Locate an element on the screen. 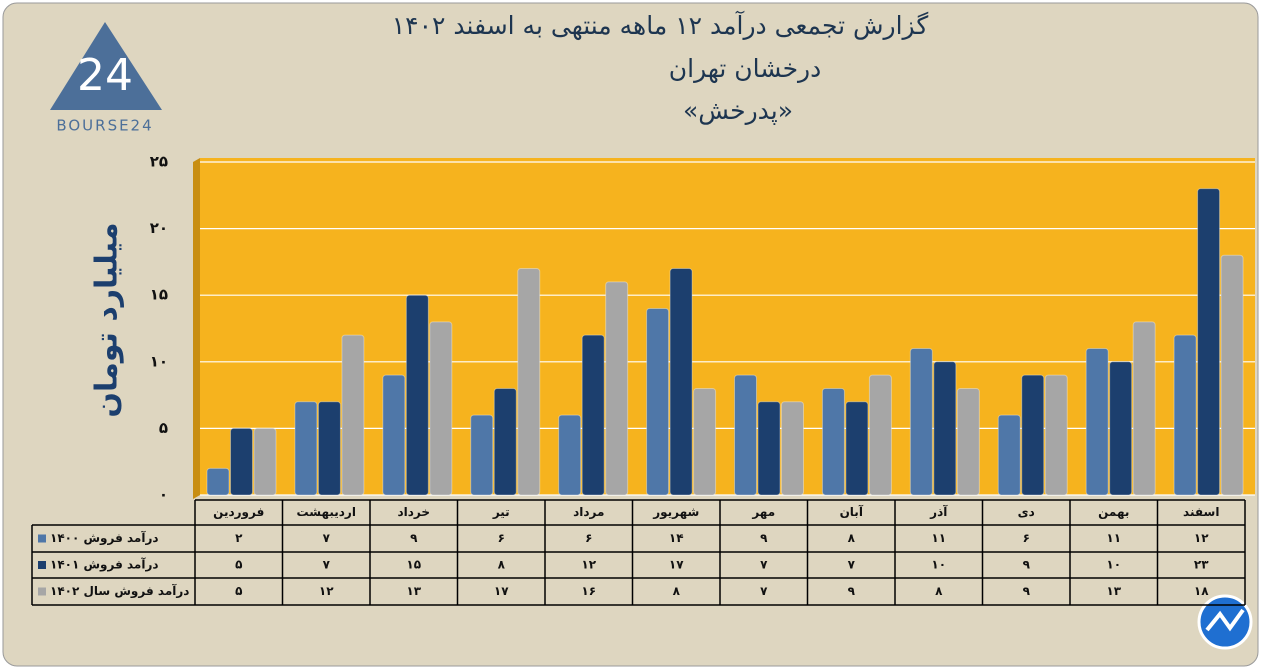  legend-label: درآمد فروش سال ۱۴۰۲ is located at coordinates (119, 591).